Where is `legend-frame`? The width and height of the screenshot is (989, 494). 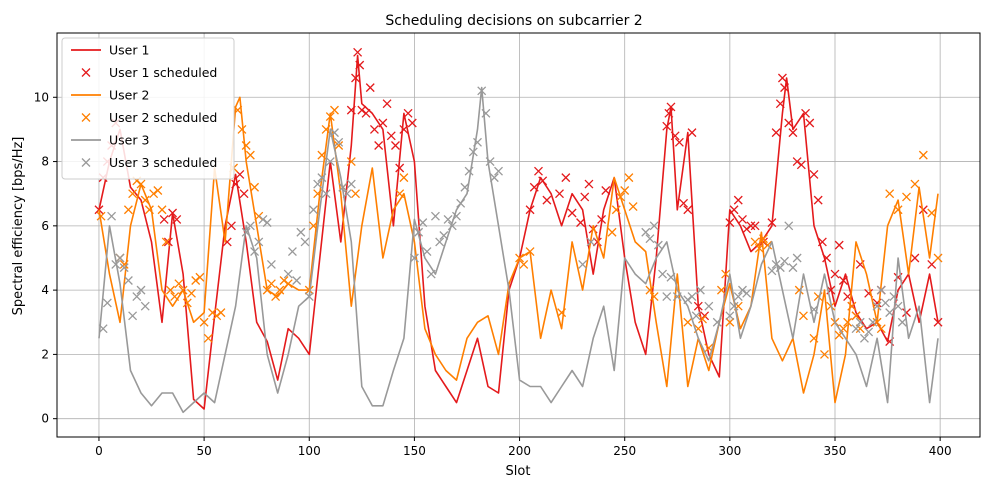
legend-frame is located at coordinates (148, 108).